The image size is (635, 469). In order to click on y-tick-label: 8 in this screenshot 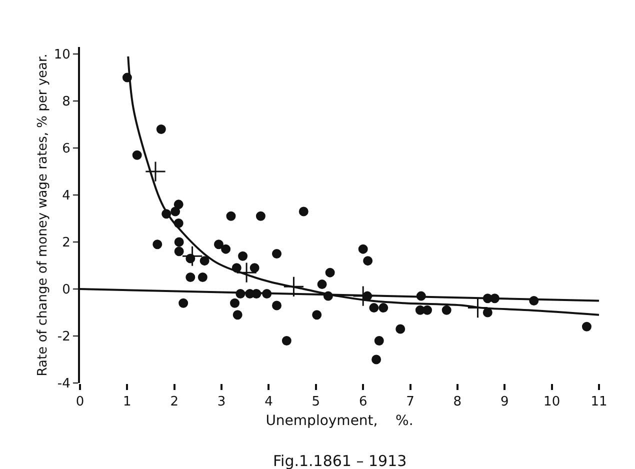, I will do `click(66, 102)`.